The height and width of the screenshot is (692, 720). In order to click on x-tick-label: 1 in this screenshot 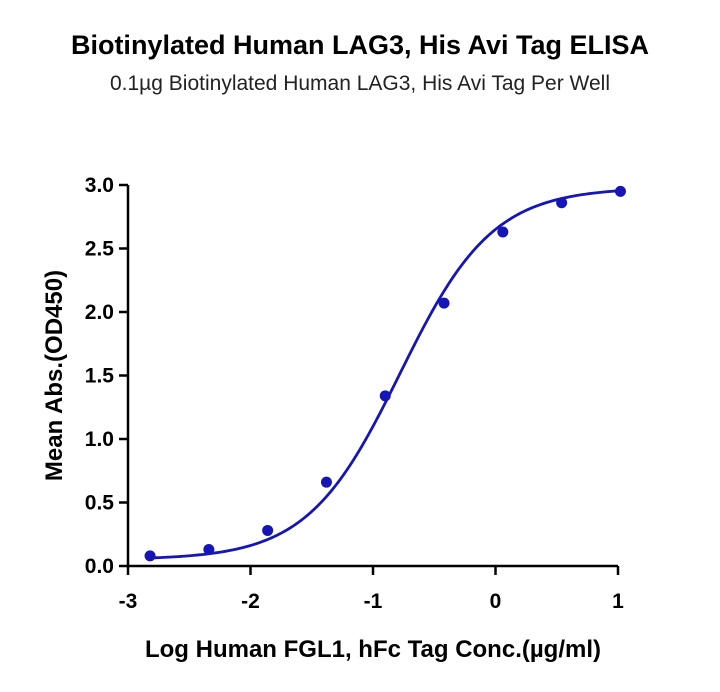, I will do `click(618, 601)`.